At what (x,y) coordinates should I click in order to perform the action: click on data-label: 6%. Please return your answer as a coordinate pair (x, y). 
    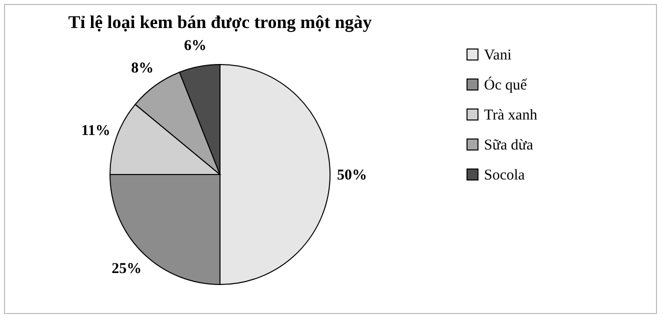
    Looking at the image, I should click on (195, 46).